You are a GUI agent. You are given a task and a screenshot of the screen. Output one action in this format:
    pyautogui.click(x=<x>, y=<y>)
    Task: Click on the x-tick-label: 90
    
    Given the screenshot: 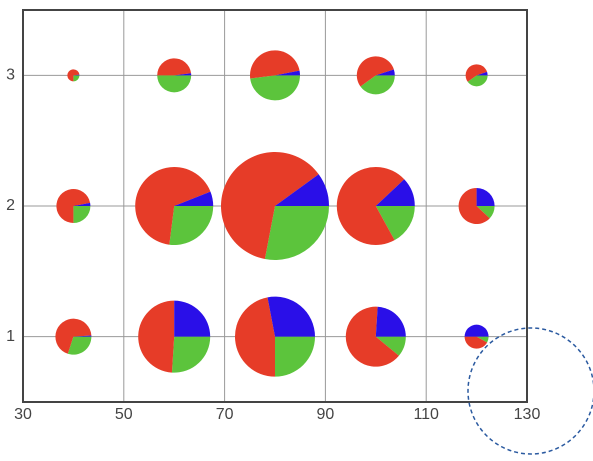 What is the action you would take?
    pyautogui.click(x=326, y=414)
    